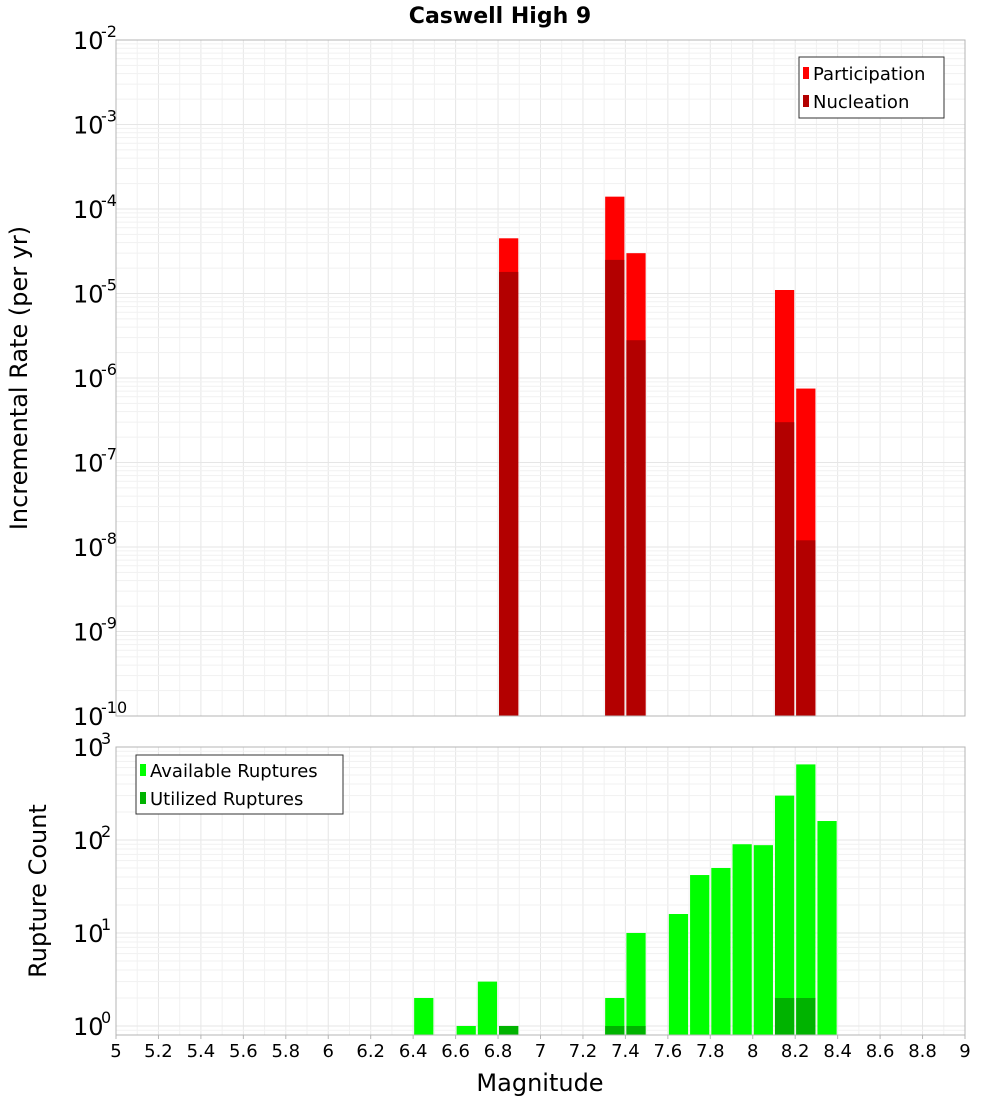 The height and width of the screenshot is (1100, 1000). Describe the element at coordinates (243, 1051) in the screenshot. I see `x-tick-label: 5.6` at that location.